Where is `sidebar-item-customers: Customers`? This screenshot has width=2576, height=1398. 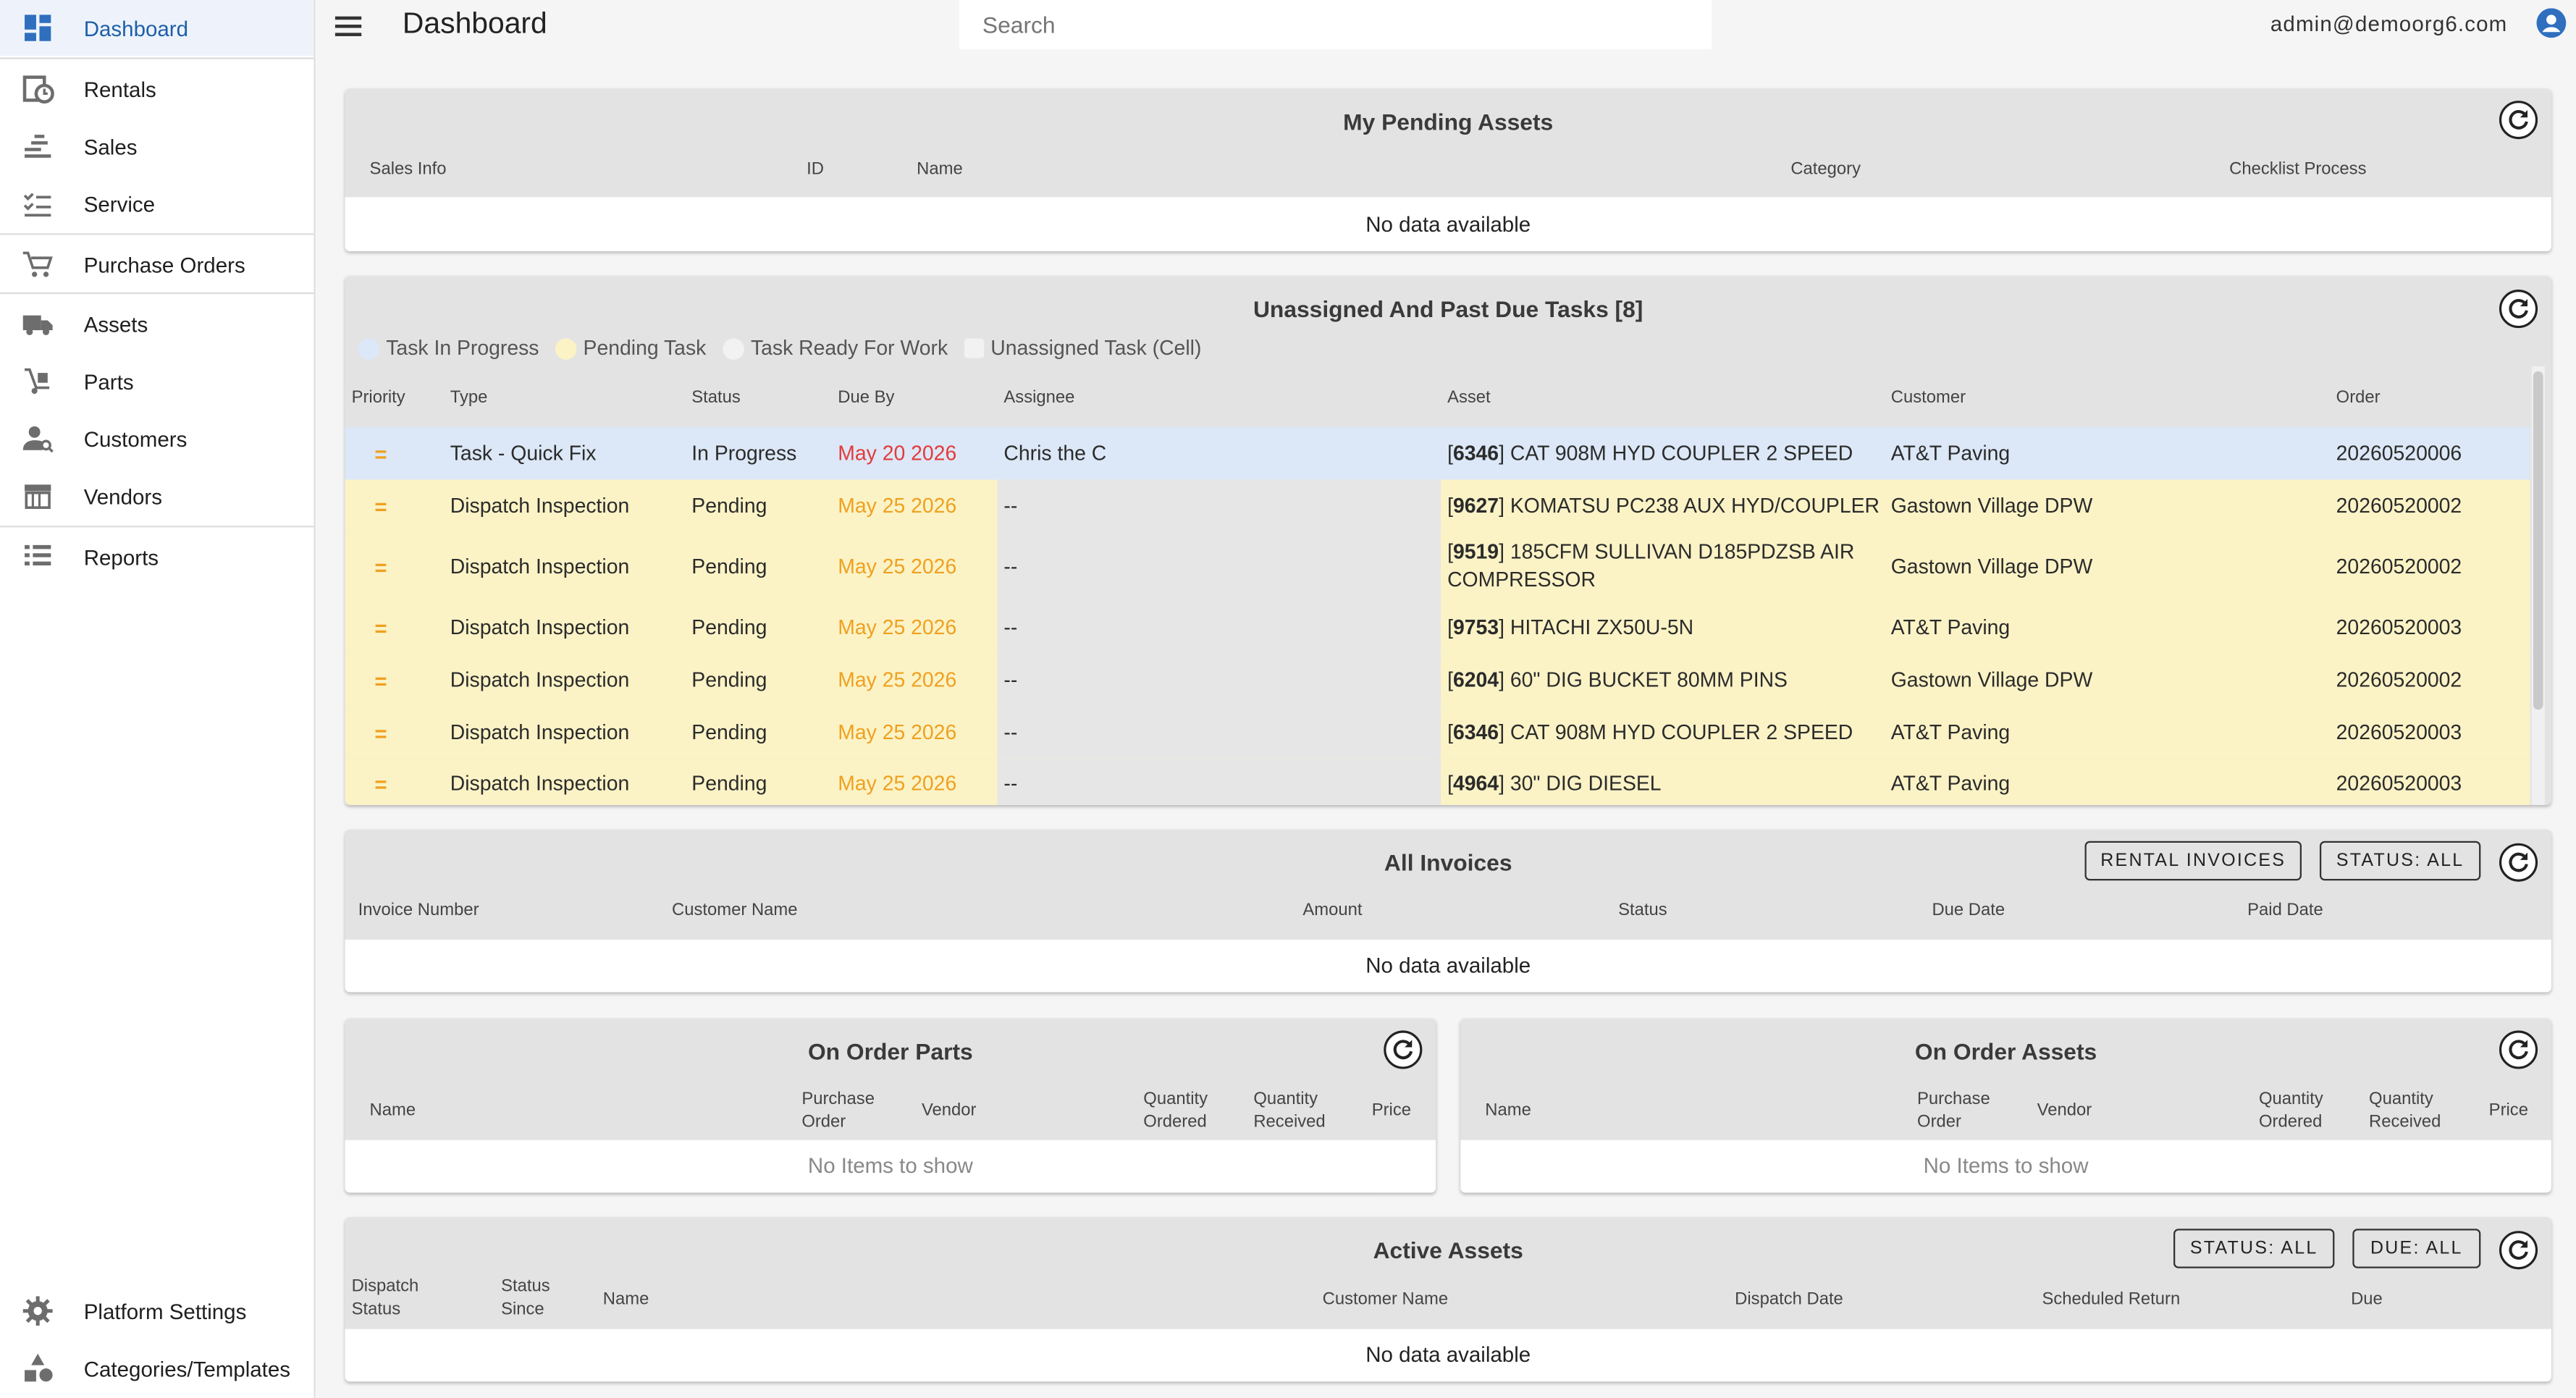 sidebar-item-customers: Customers is located at coordinates (156, 438).